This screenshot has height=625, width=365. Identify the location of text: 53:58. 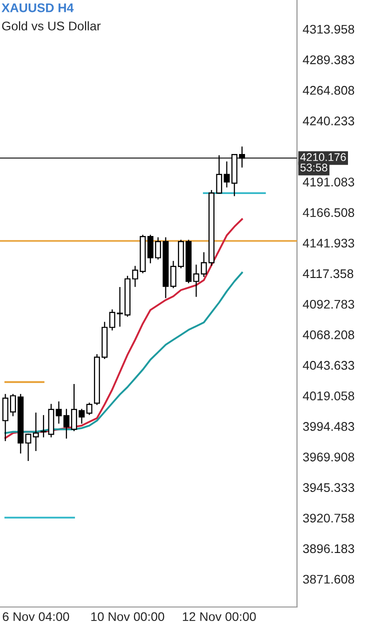
(314, 168).